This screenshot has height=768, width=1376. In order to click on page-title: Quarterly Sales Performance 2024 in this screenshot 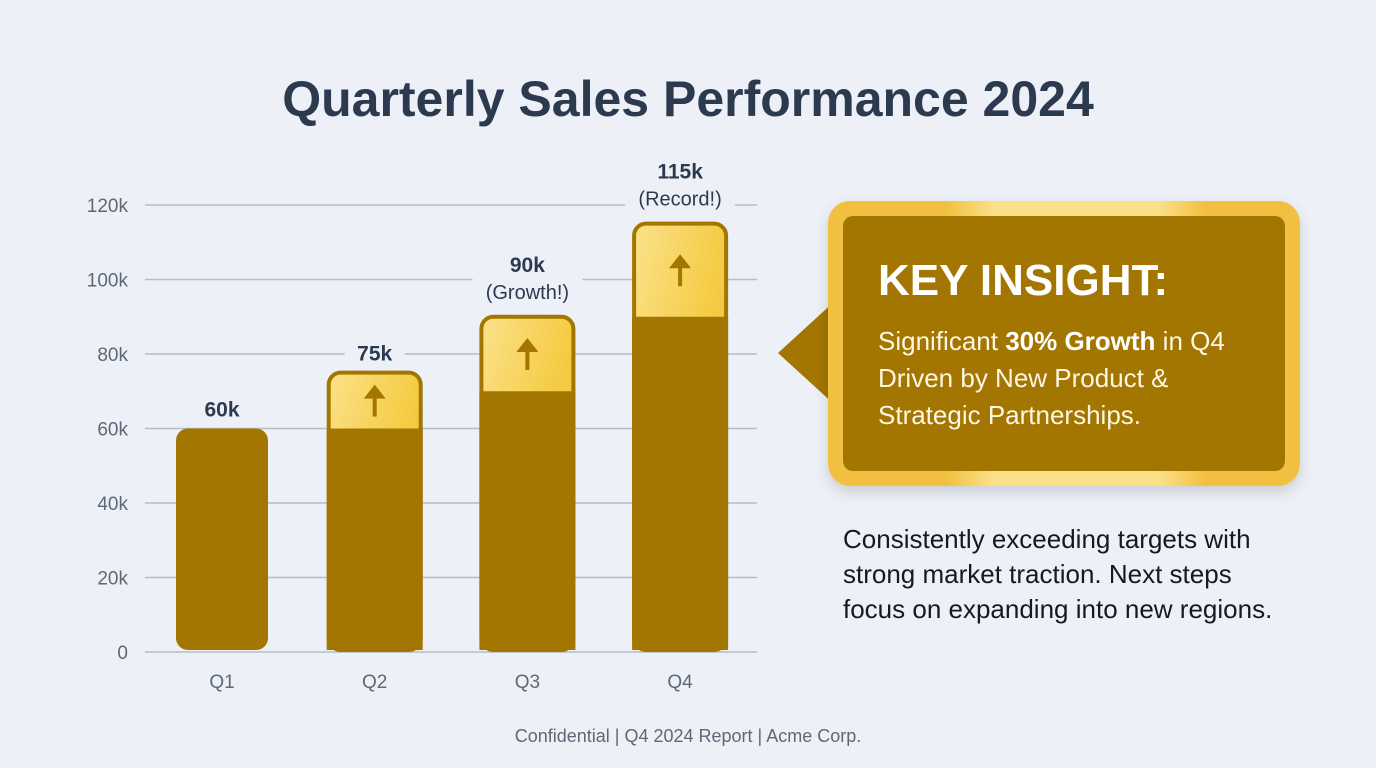, I will do `click(688, 99)`.